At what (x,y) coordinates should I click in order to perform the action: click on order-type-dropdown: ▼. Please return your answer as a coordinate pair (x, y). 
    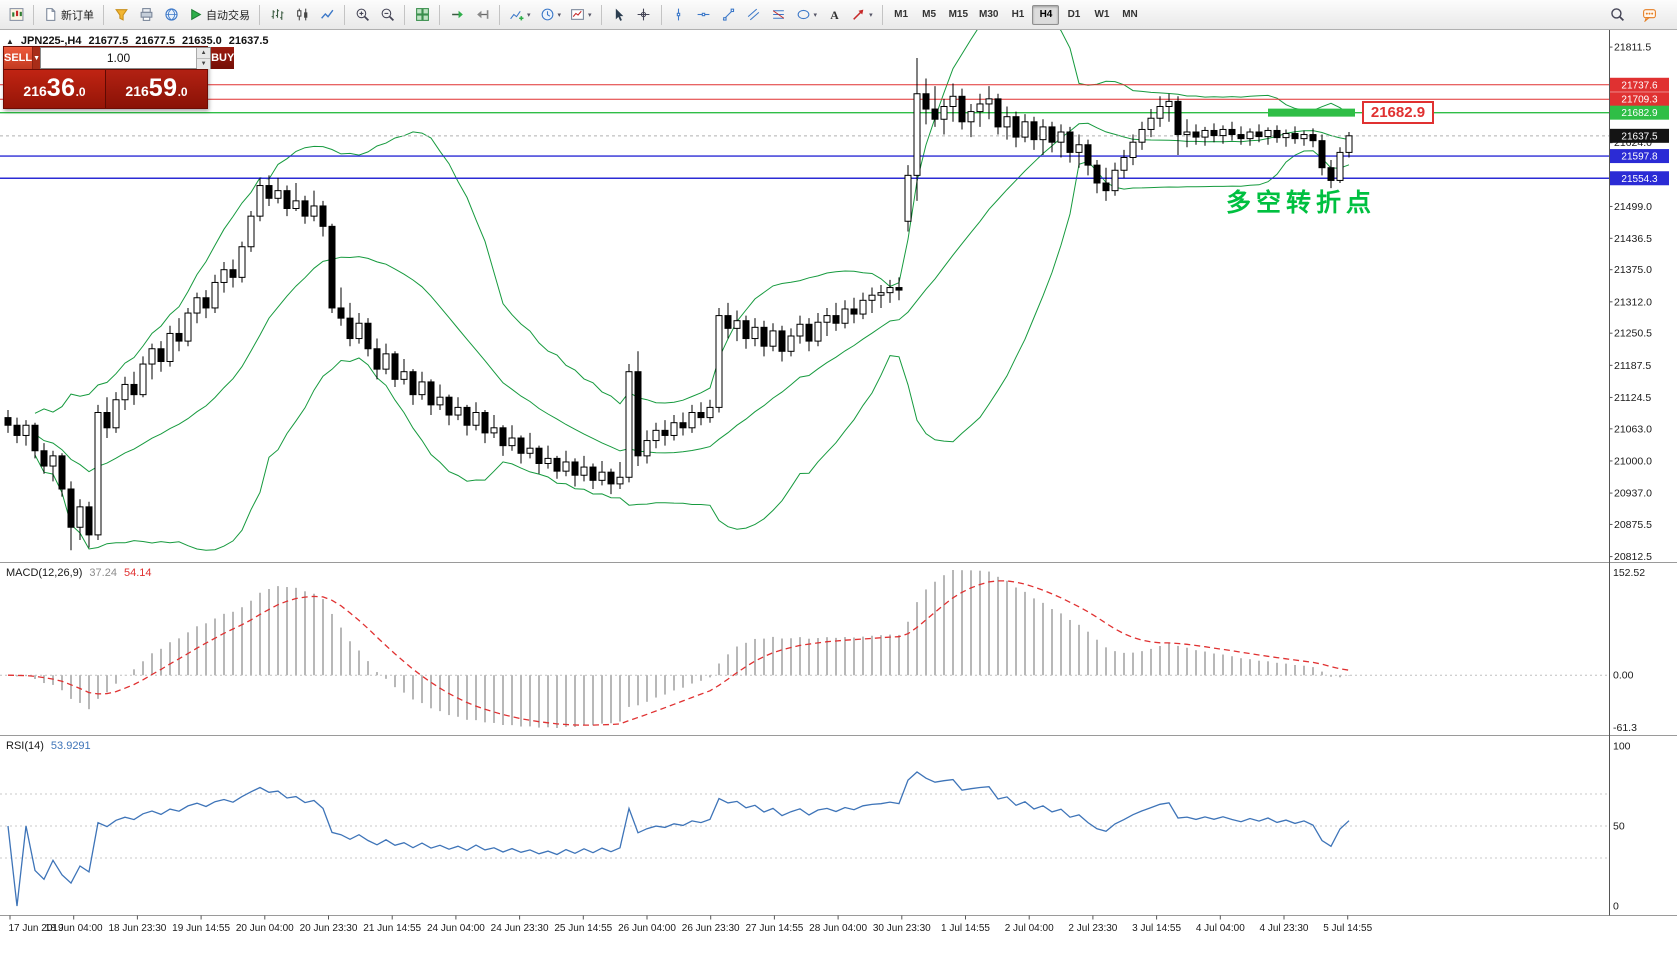
    Looking at the image, I should click on (36, 58).